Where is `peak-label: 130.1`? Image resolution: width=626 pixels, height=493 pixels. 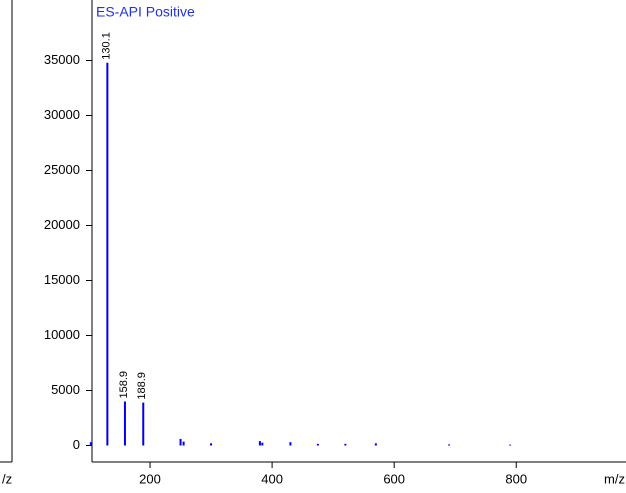
peak-label: 130.1 is located at coordinates (106, 46).